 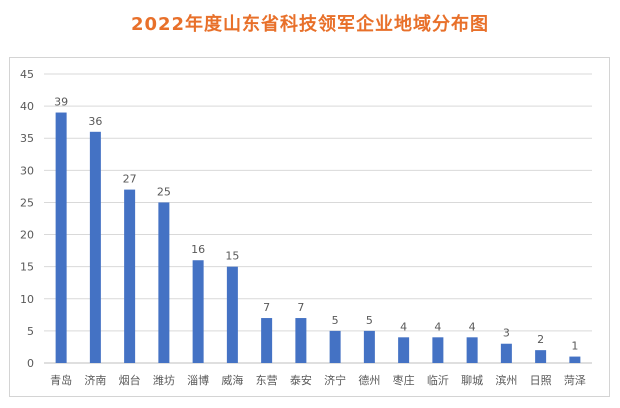 What do you see at coordinates (164, 191) in the screenshot?
I see `data-label: 25` at bounding box center [164, 191].